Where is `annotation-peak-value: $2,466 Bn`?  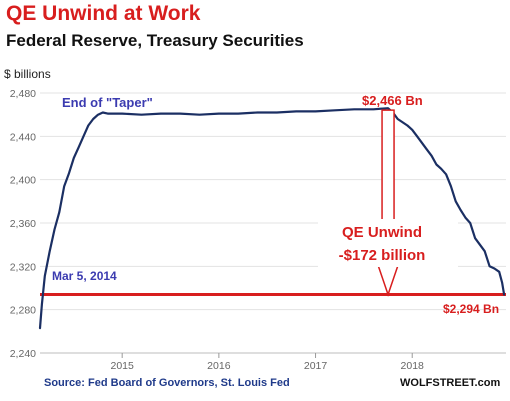 annotation-peak-value: $2,466 Bn is located at coordinates (392, 100).